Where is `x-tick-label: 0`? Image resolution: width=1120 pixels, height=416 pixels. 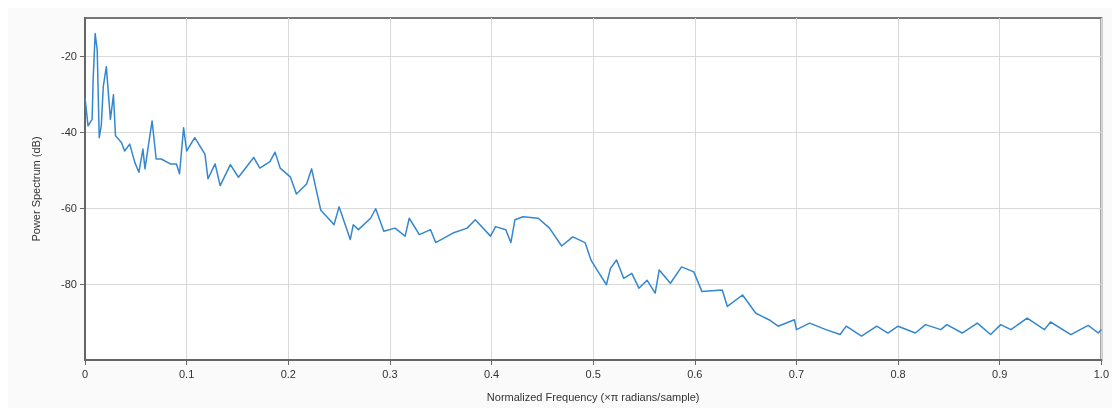
x-tick-label: 0 is located at coordinates (85, 373).